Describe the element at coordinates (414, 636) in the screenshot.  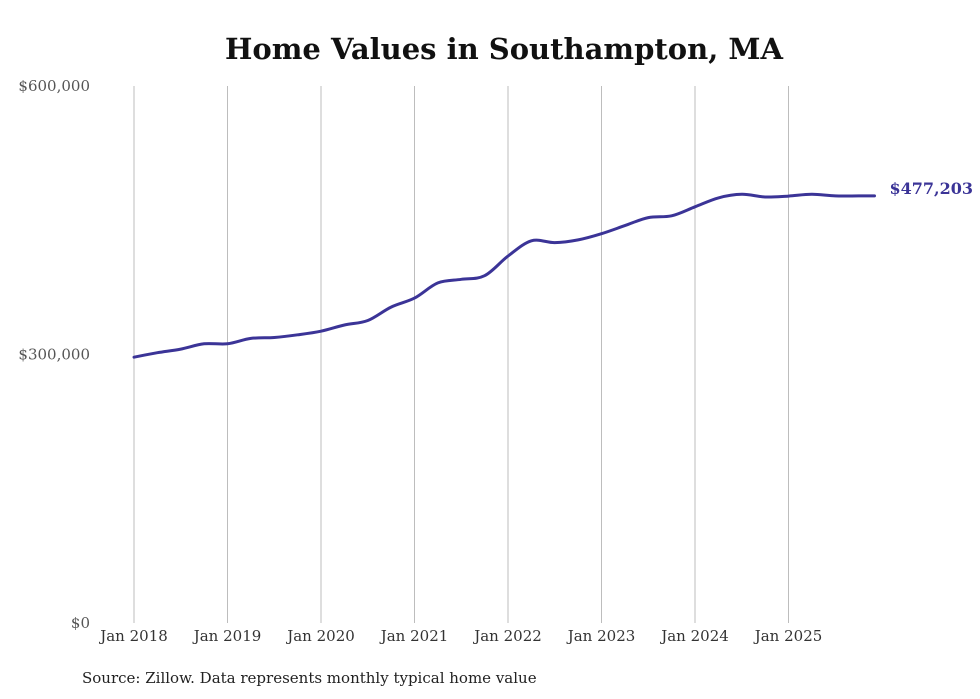
I see `x-tick-label: Jan 2021` at that location.